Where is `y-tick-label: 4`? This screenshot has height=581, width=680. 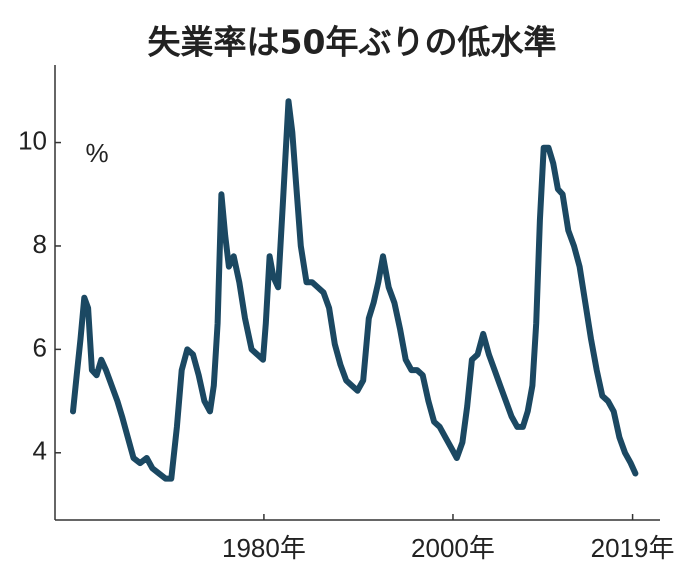 y-tick-label: 4 is located at coordinates (40, 451).